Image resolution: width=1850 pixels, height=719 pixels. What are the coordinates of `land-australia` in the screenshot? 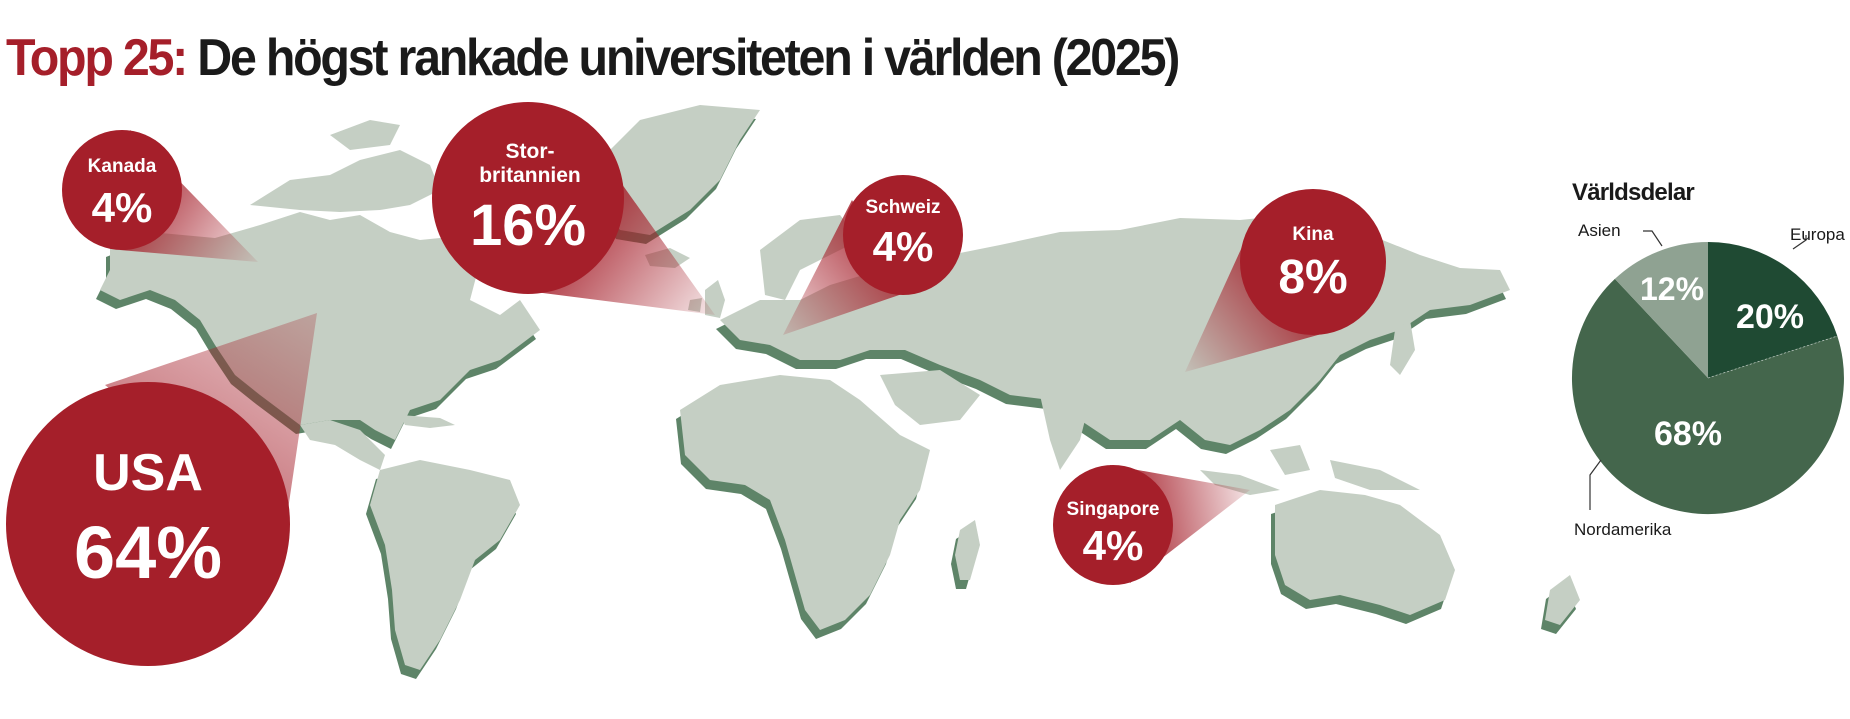 It's located at (1365, 552).